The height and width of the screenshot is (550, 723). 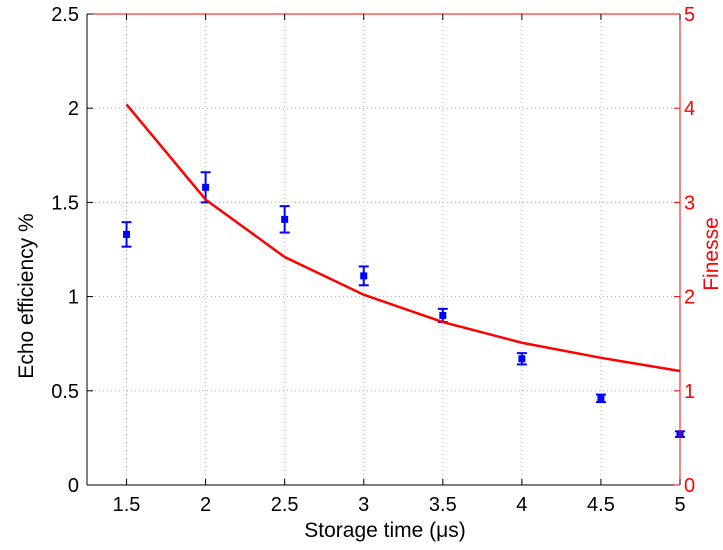 What do you see at coordinates (363, 505) in the screenshot?
I see `x-tick-label: 3` at bounding box center [363, 505].